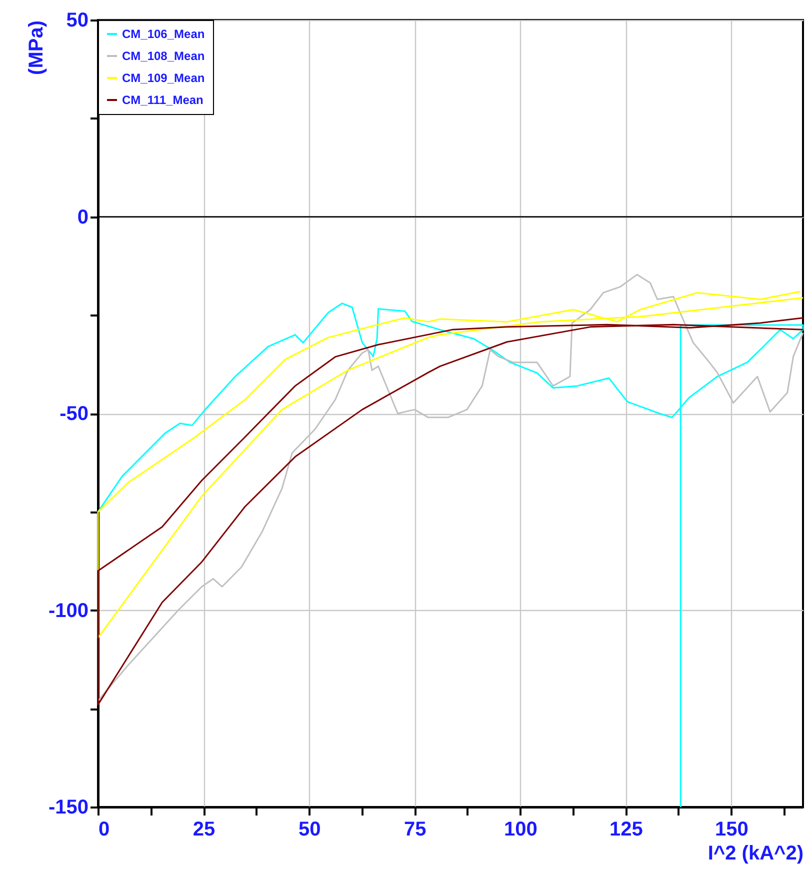  I want to click on x-tick-label: 100, so click(521, 829).